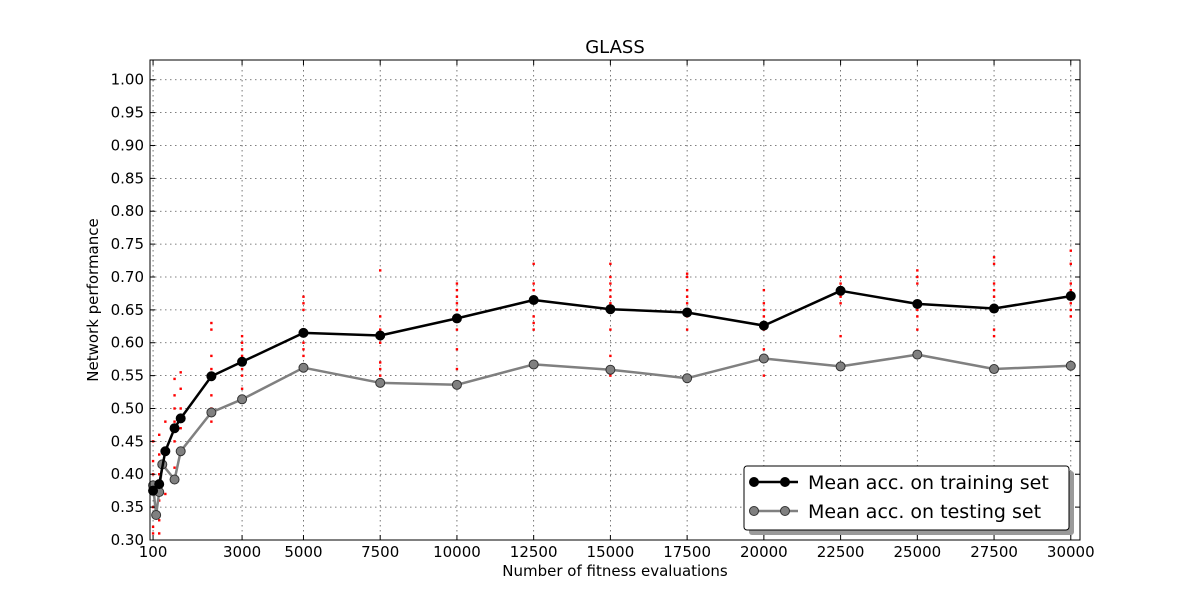 This screenshot has height=600, width=1200. What do you see at coordinates (917, 552) in the screenshot?
I see `x-tick-label: 25000` at bounding box center [917, 552].